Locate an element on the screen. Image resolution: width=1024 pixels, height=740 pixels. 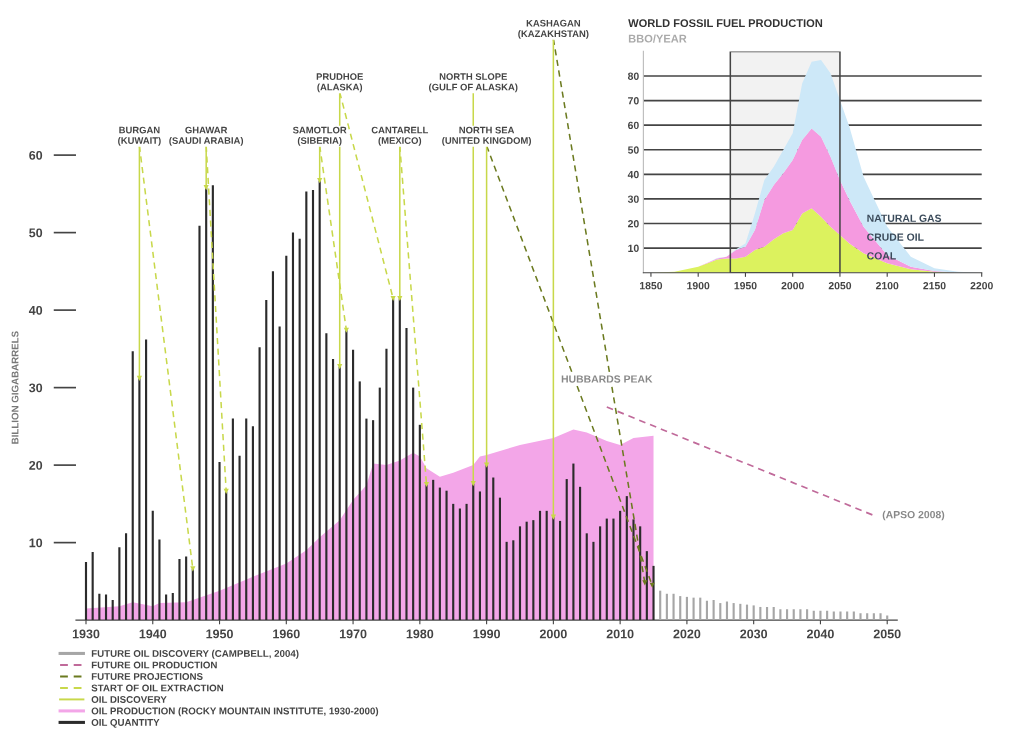
x-tick-label: 1960 is located at coordinates (286, 634).